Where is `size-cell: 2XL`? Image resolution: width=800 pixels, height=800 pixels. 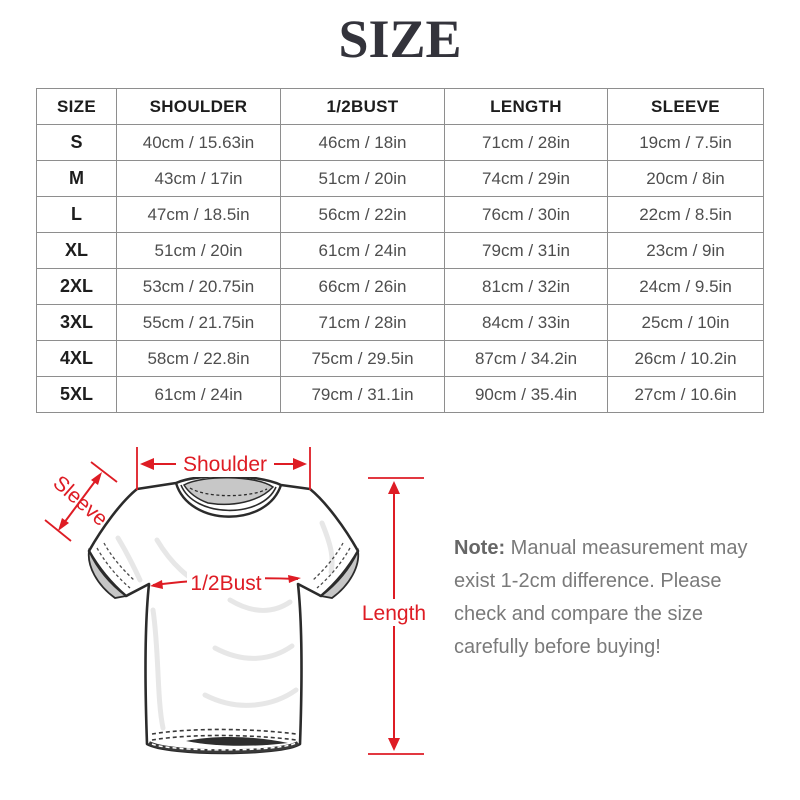
size-cell: 2XL is located at coordinates (76, 286).